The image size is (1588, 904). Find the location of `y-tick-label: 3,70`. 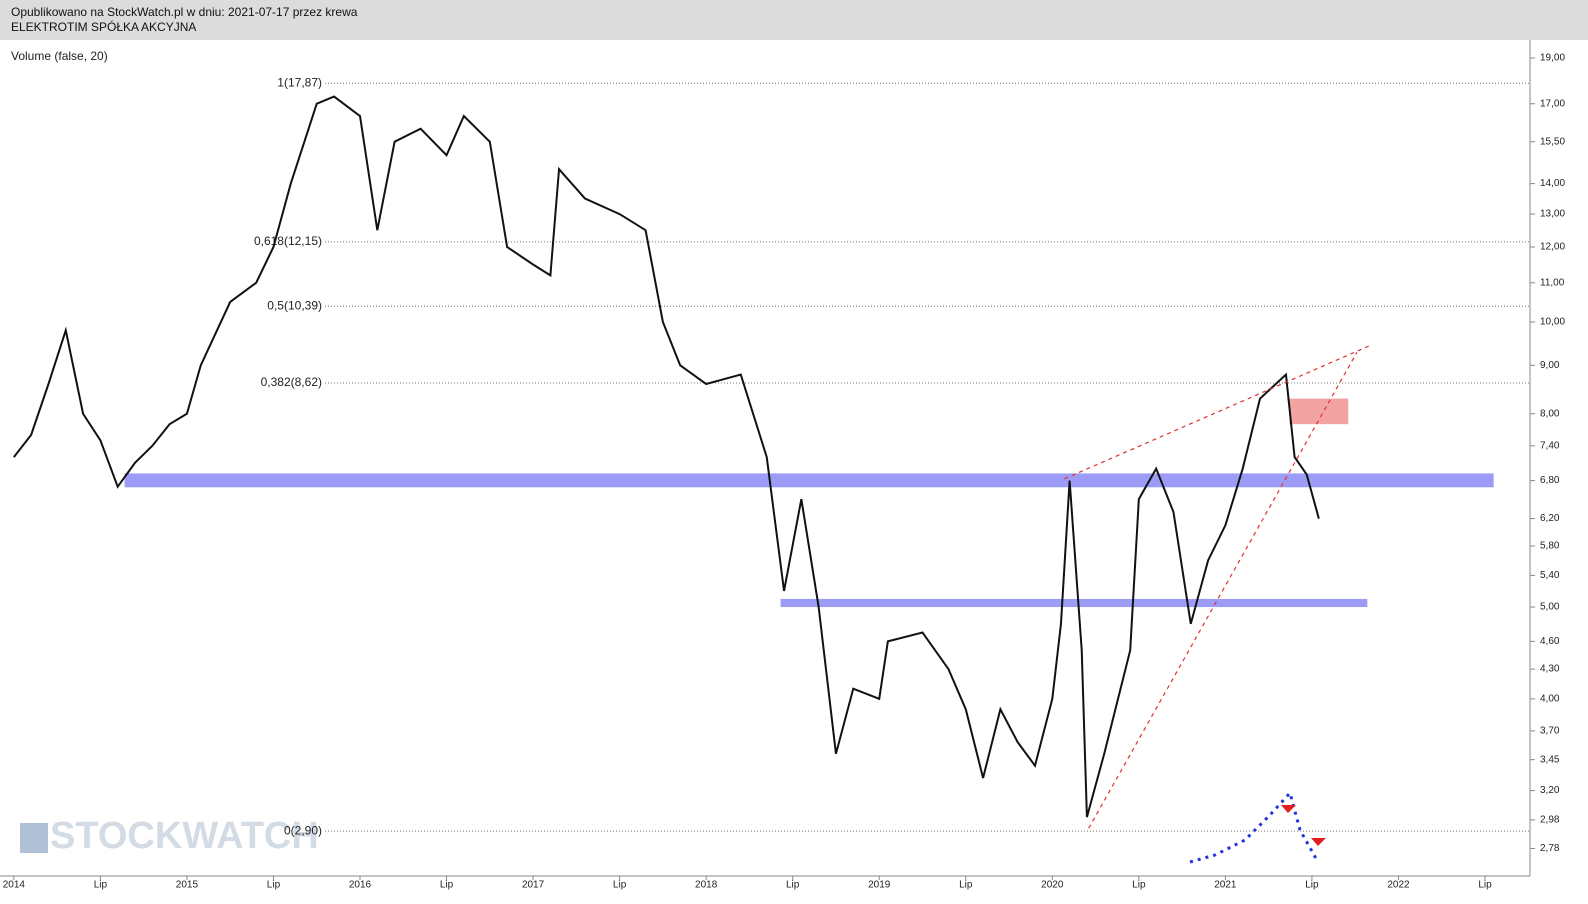

y-tick-label: 3,70 is located at coordinates (1550, 731).